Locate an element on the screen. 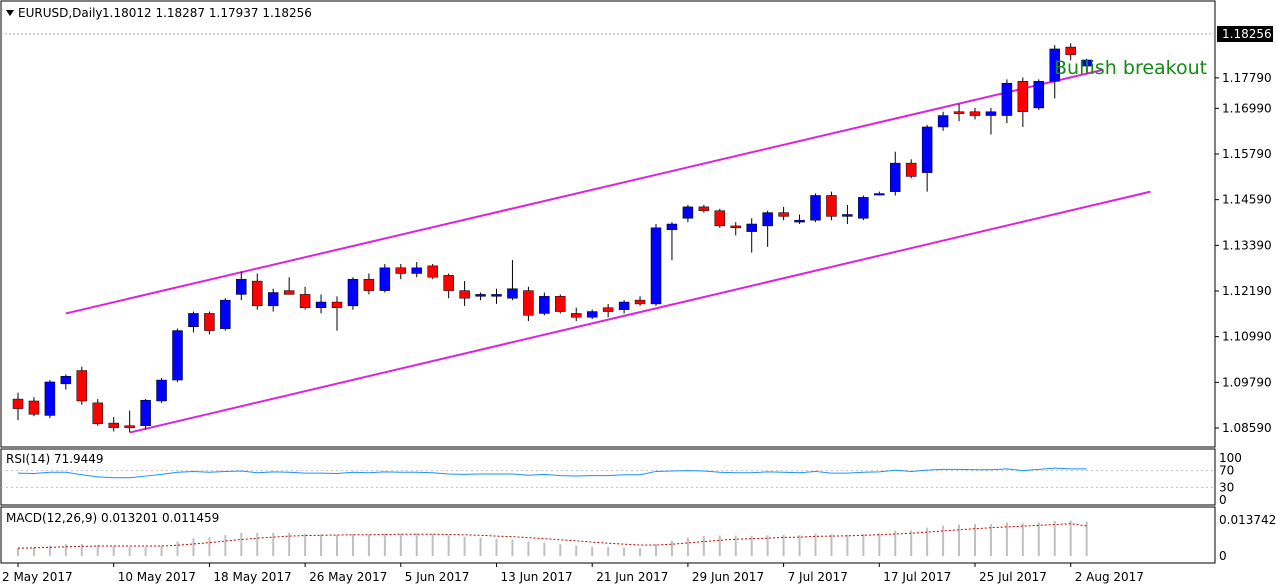 The height and width of the screenshot is (588, 1276). rsi-label: RSI(14) 71.9449 is located at coordinates (55, 459).